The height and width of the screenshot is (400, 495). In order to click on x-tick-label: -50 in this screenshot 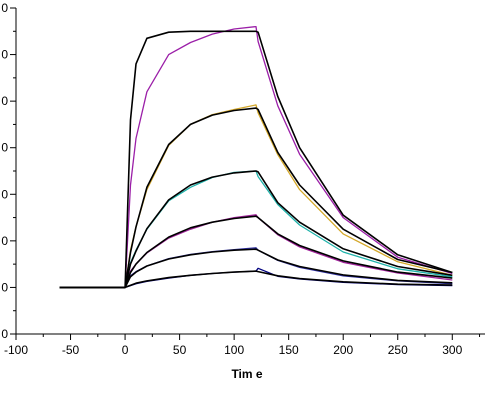, I will do `click(71, 350)`.